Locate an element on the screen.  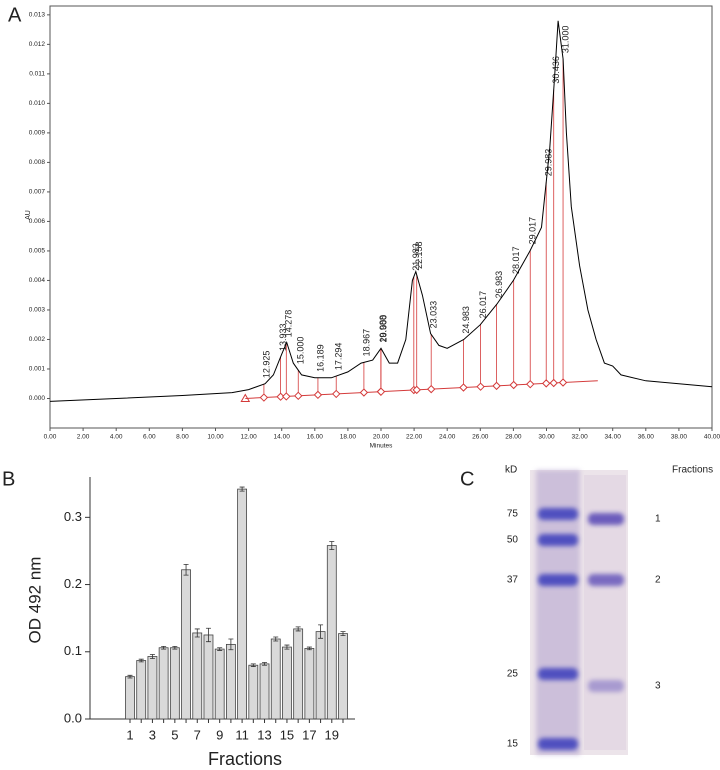
y-tick-label: 0.005 is located at coordinates (37, 251).